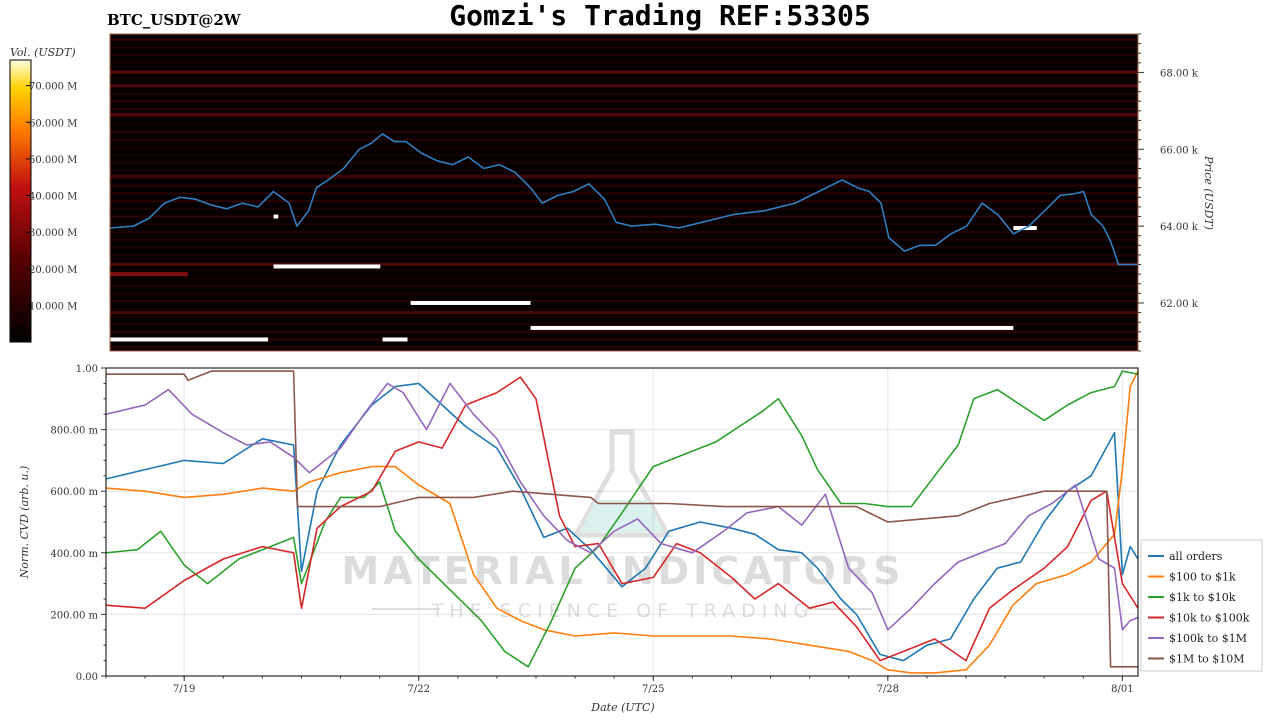 The width and height of the screenshot is (1280, 720). Describe the element at coordinates (87, 677) in the screenshot. I see `cvd-y-tick-label: 0.00` at that location.